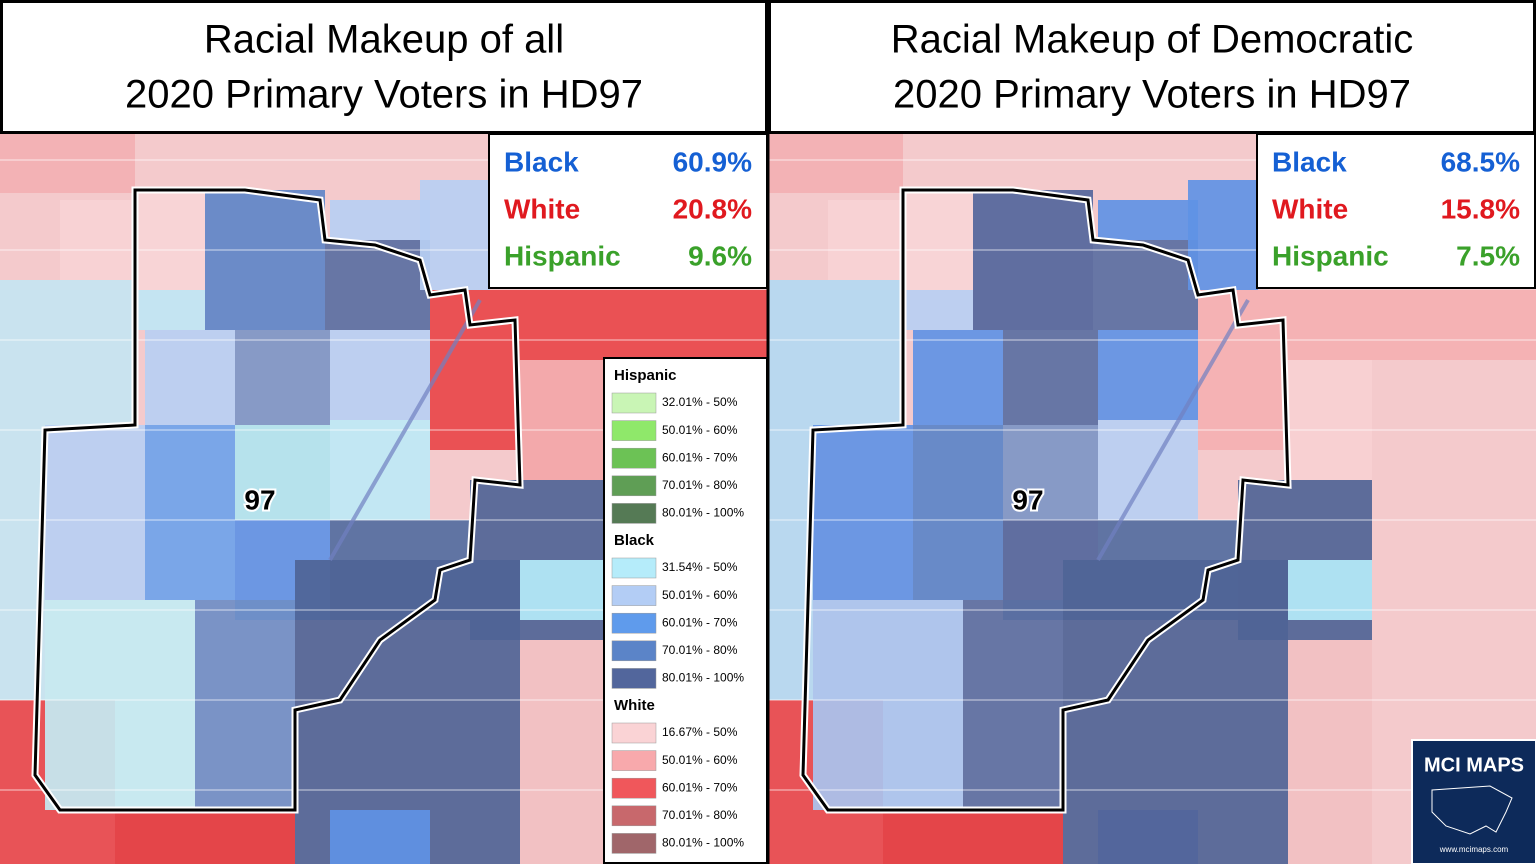 The image size is (1536, 864). I want to click on logo-box, so click(1473, 801).